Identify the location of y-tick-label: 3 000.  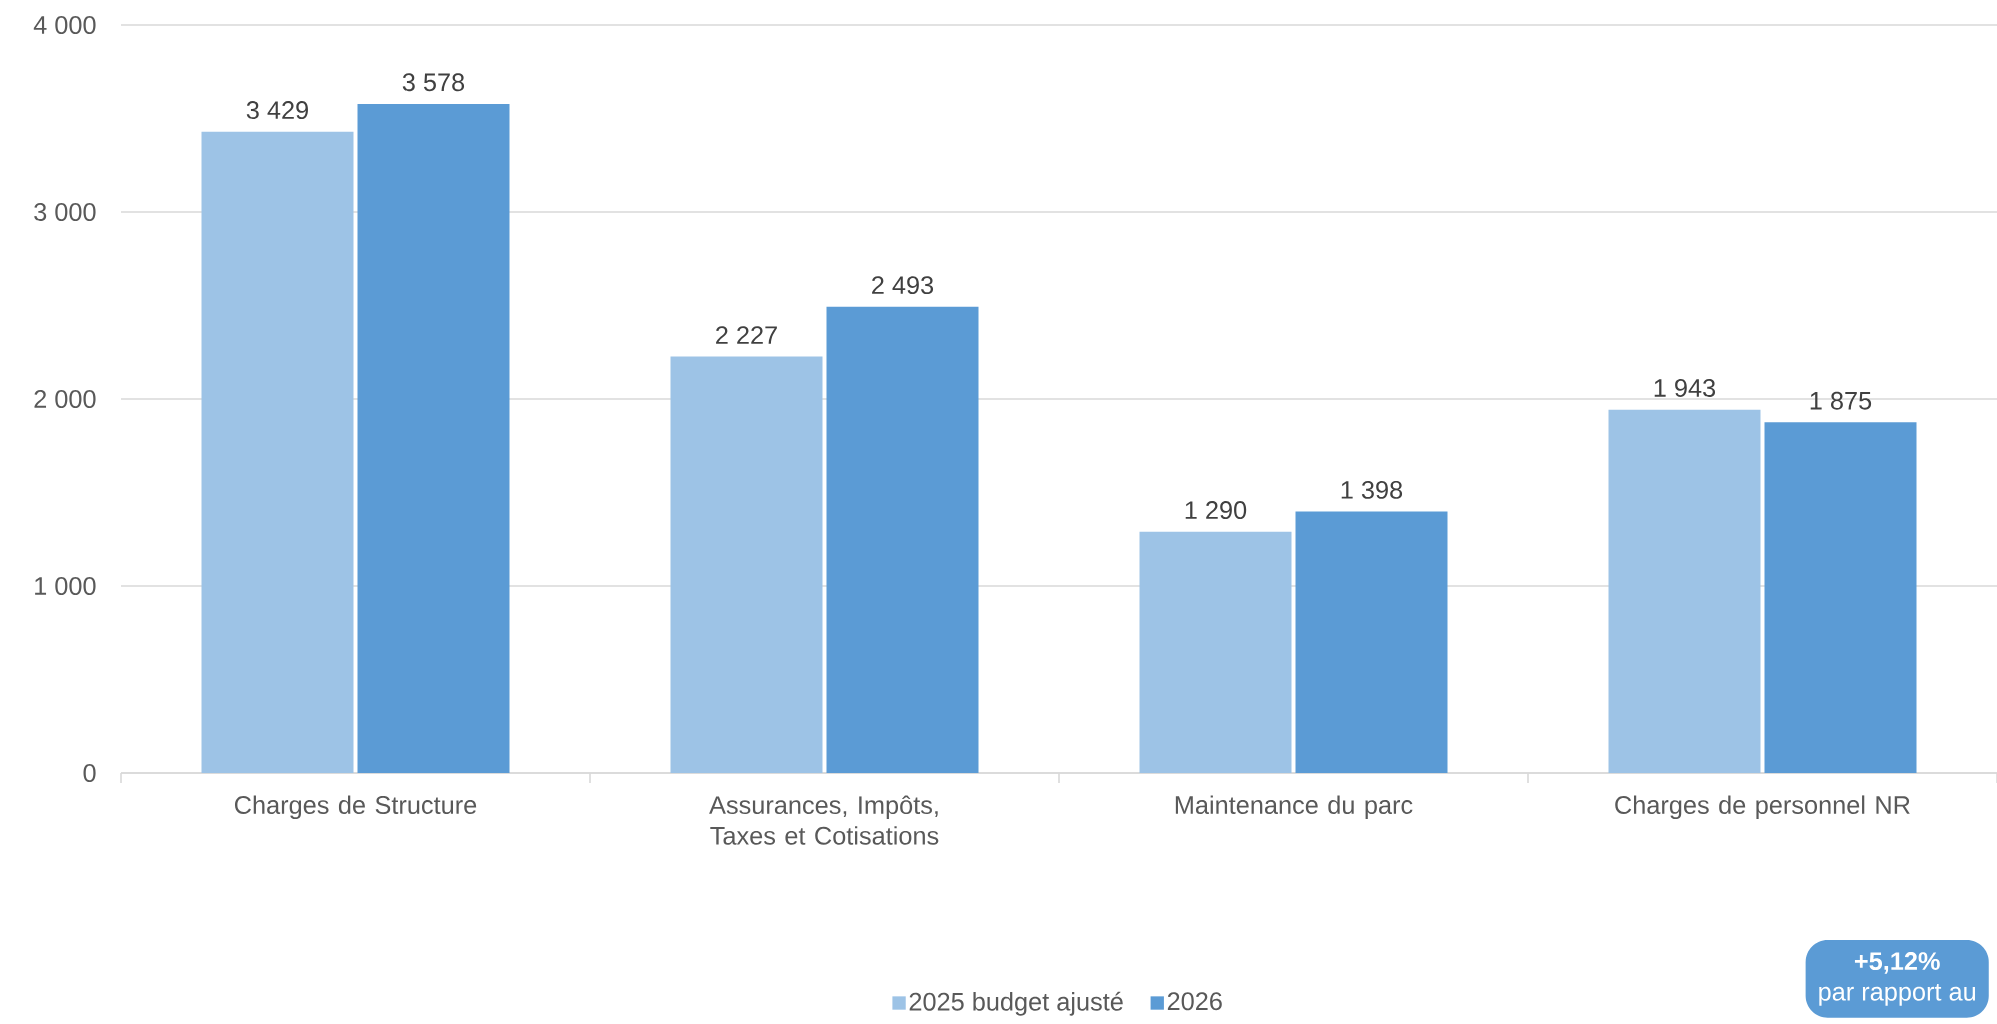
(65, 212).